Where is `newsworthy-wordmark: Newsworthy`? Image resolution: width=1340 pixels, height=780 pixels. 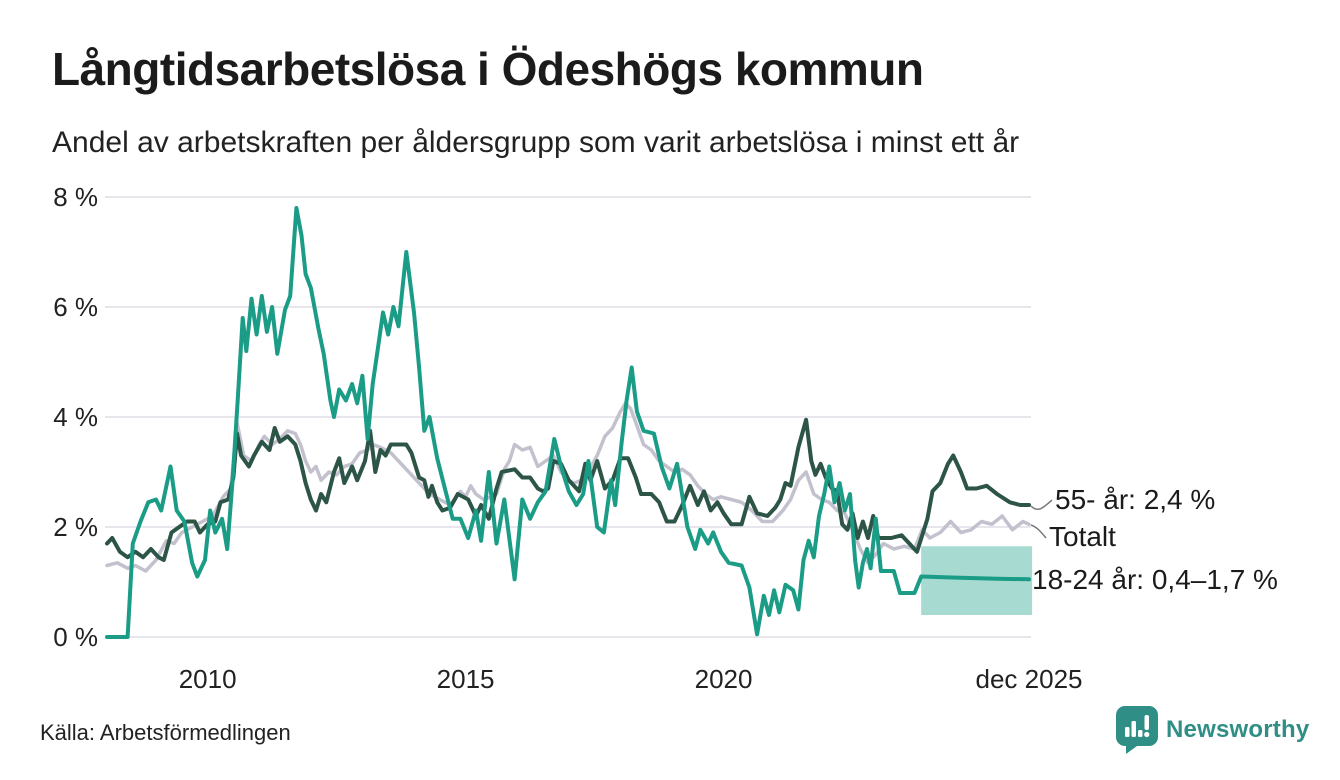
newsworthy-wordmark: Newsworthy is located at coordinates (1238, 729).